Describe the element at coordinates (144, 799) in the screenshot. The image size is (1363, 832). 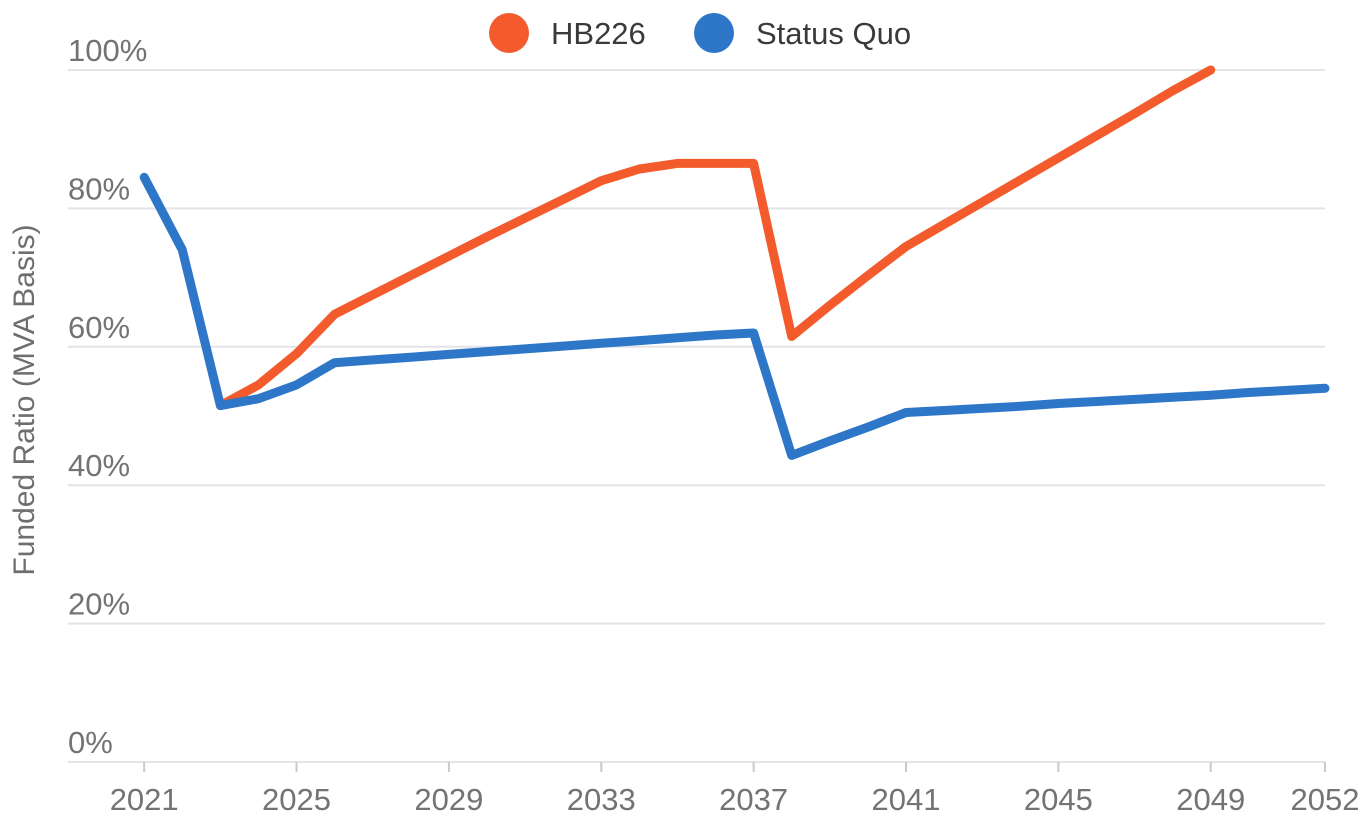
I see `x-tick-label-2021: 2021` at that location.